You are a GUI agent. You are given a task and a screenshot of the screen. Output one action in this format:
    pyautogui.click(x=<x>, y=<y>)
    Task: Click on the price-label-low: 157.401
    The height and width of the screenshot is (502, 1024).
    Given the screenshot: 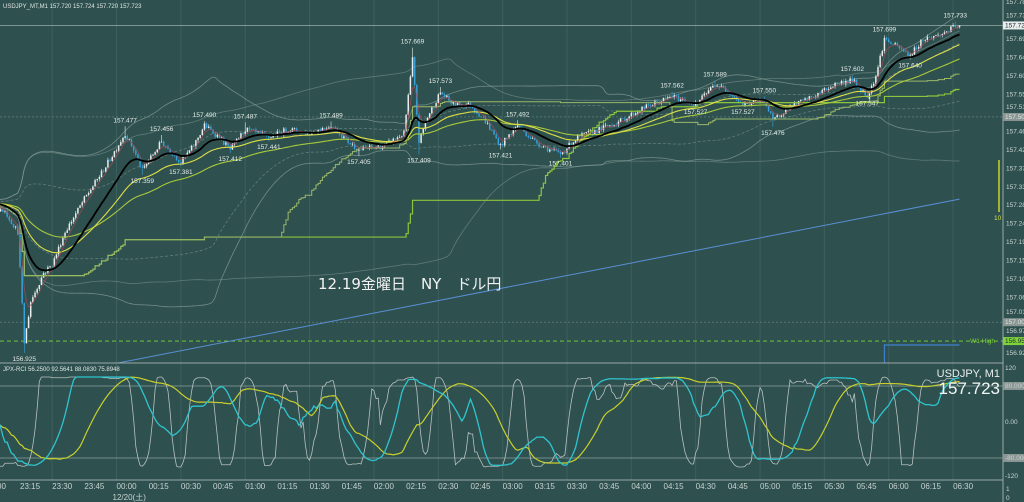 What is the action you would take?
    pyautogui.click(x=561, y=164)
    